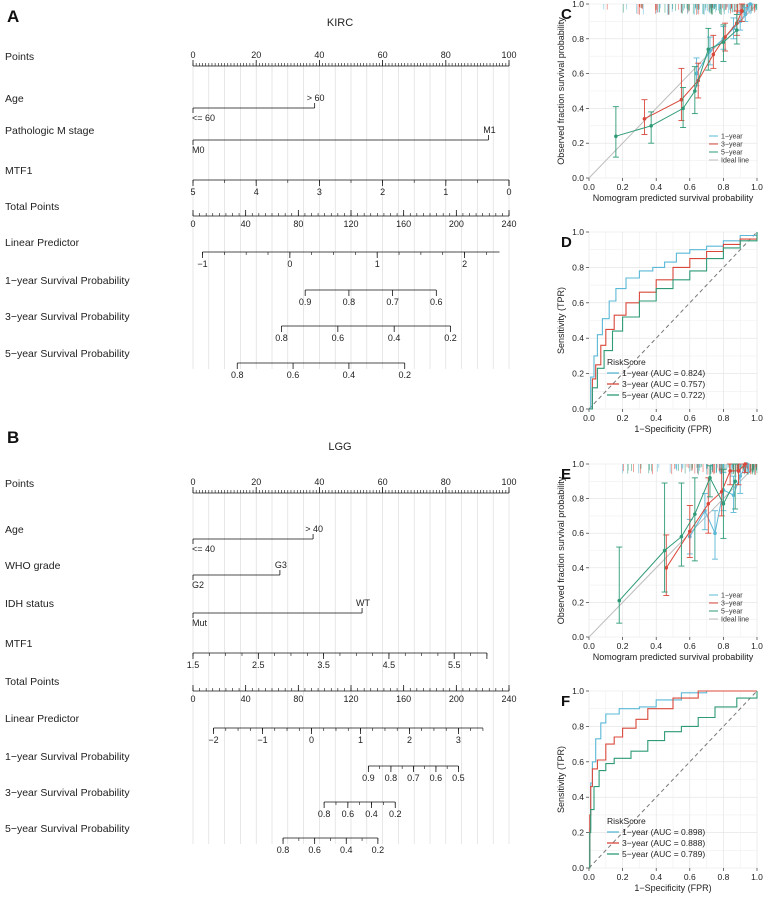  Describe the element at coordinates (663, 854) in the screenshot. I see `legend-label: 5−year (AUC = 0.789)` at that location.